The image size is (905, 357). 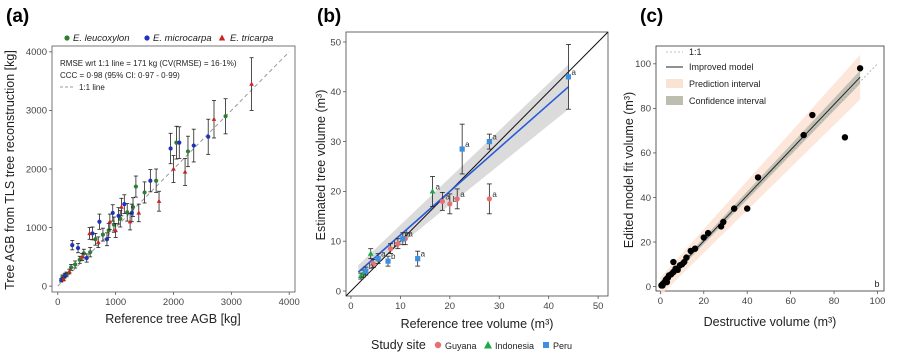 What do you see at coordinates (335, 92) in the screenshot?
I see `panel-b-y-tick-label: 40` at bounding box center [335, 92].